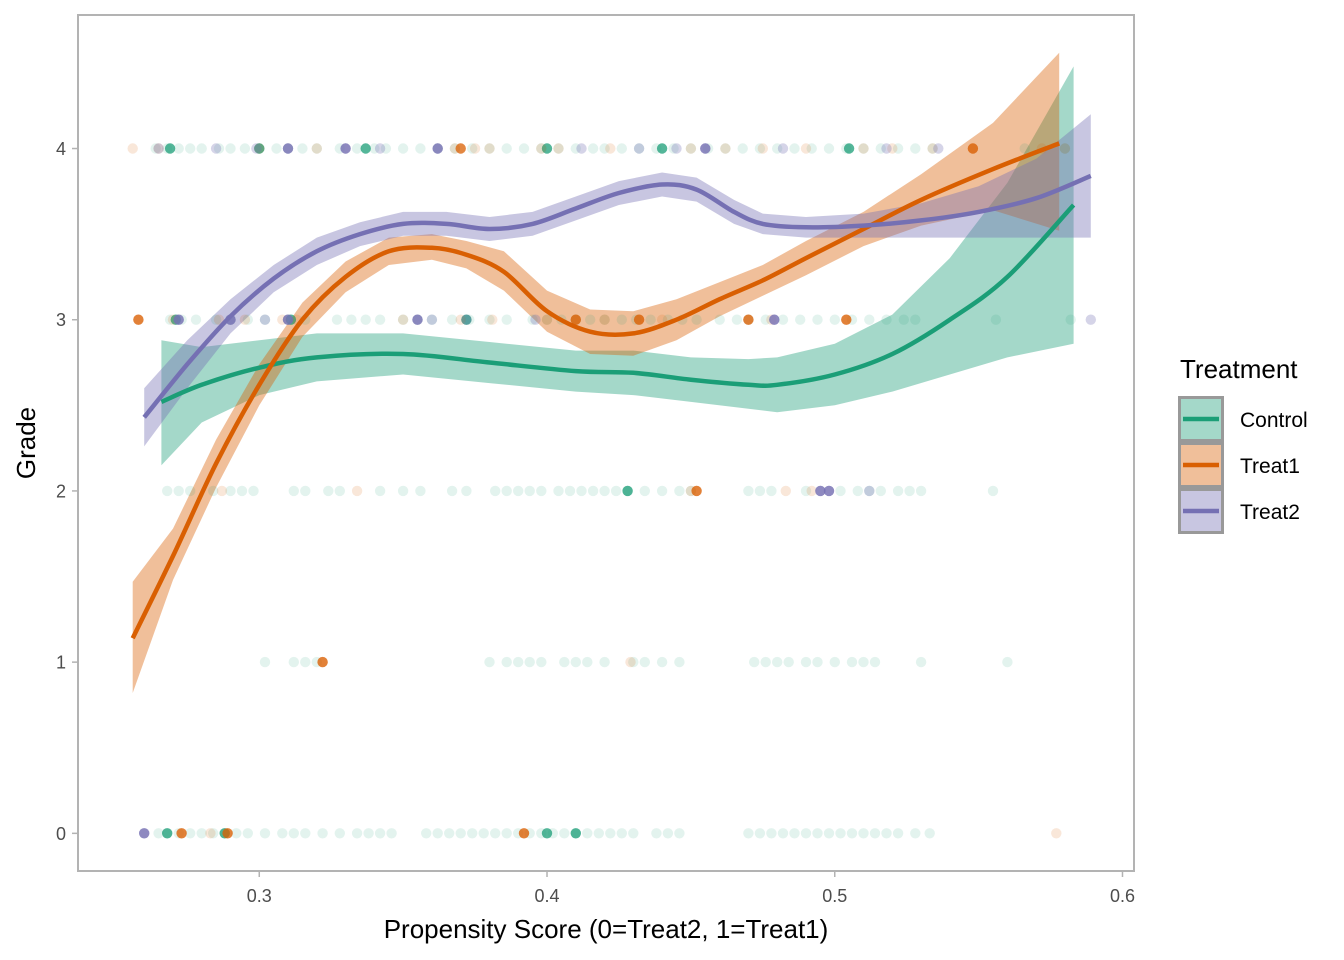  What do you see at coordinates (546, 896) in the screenshot?
I see `x-tick-label: 0.4` at bounding box center [546, 896].